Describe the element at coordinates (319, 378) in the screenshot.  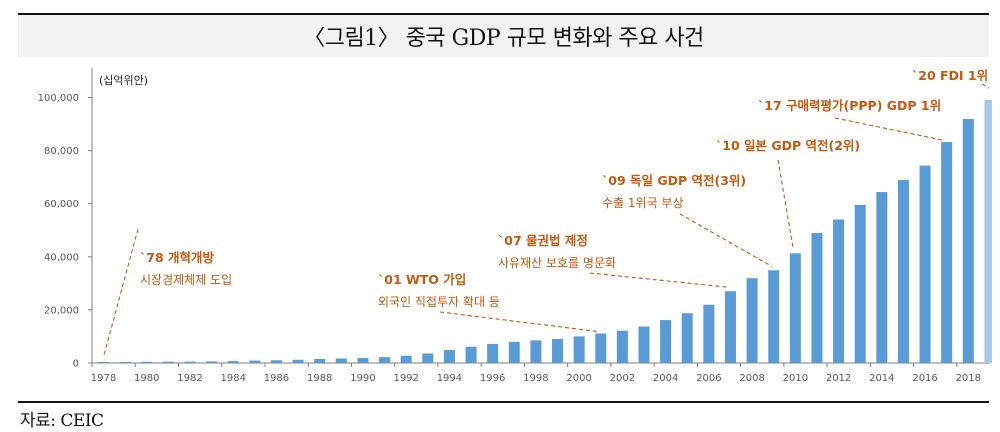
I see `x-tick-label: 1988` at that location.